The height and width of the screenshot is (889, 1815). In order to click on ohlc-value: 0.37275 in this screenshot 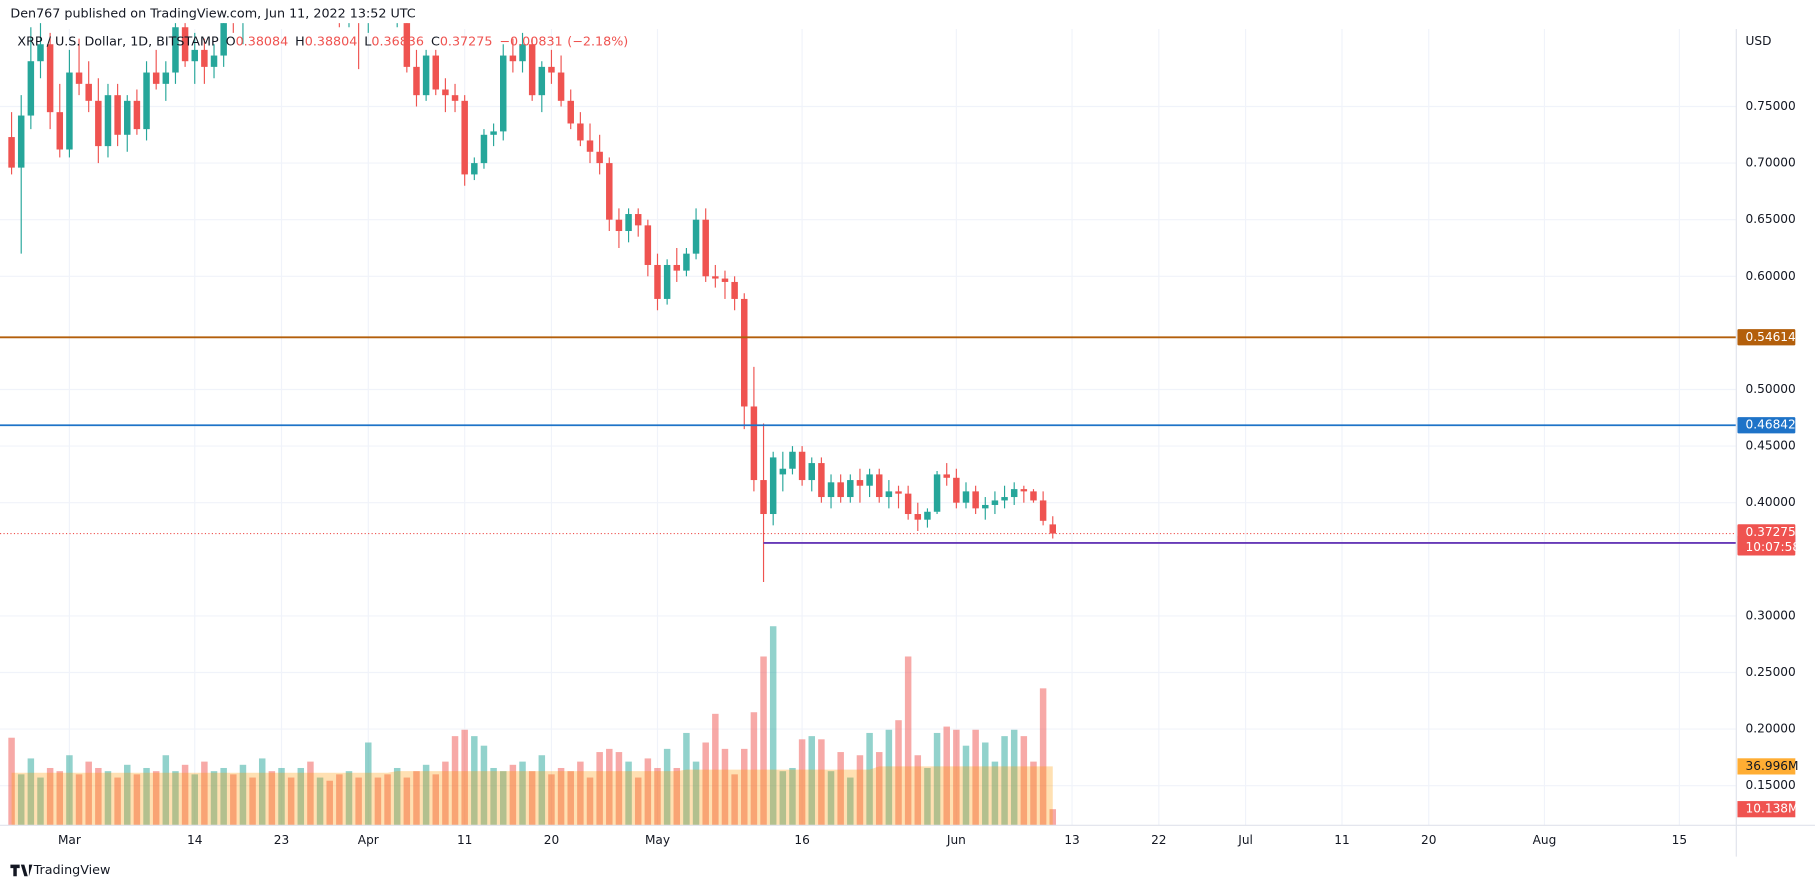, I will do `click(466, 41)`.